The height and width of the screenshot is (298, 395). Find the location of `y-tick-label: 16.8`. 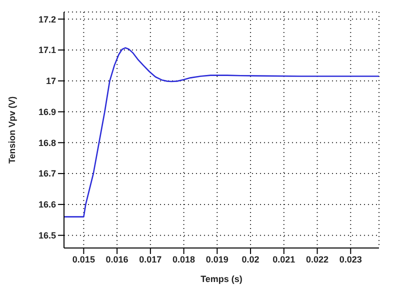

y-tick-label: 16.8 is located at coordinates (47, 143).